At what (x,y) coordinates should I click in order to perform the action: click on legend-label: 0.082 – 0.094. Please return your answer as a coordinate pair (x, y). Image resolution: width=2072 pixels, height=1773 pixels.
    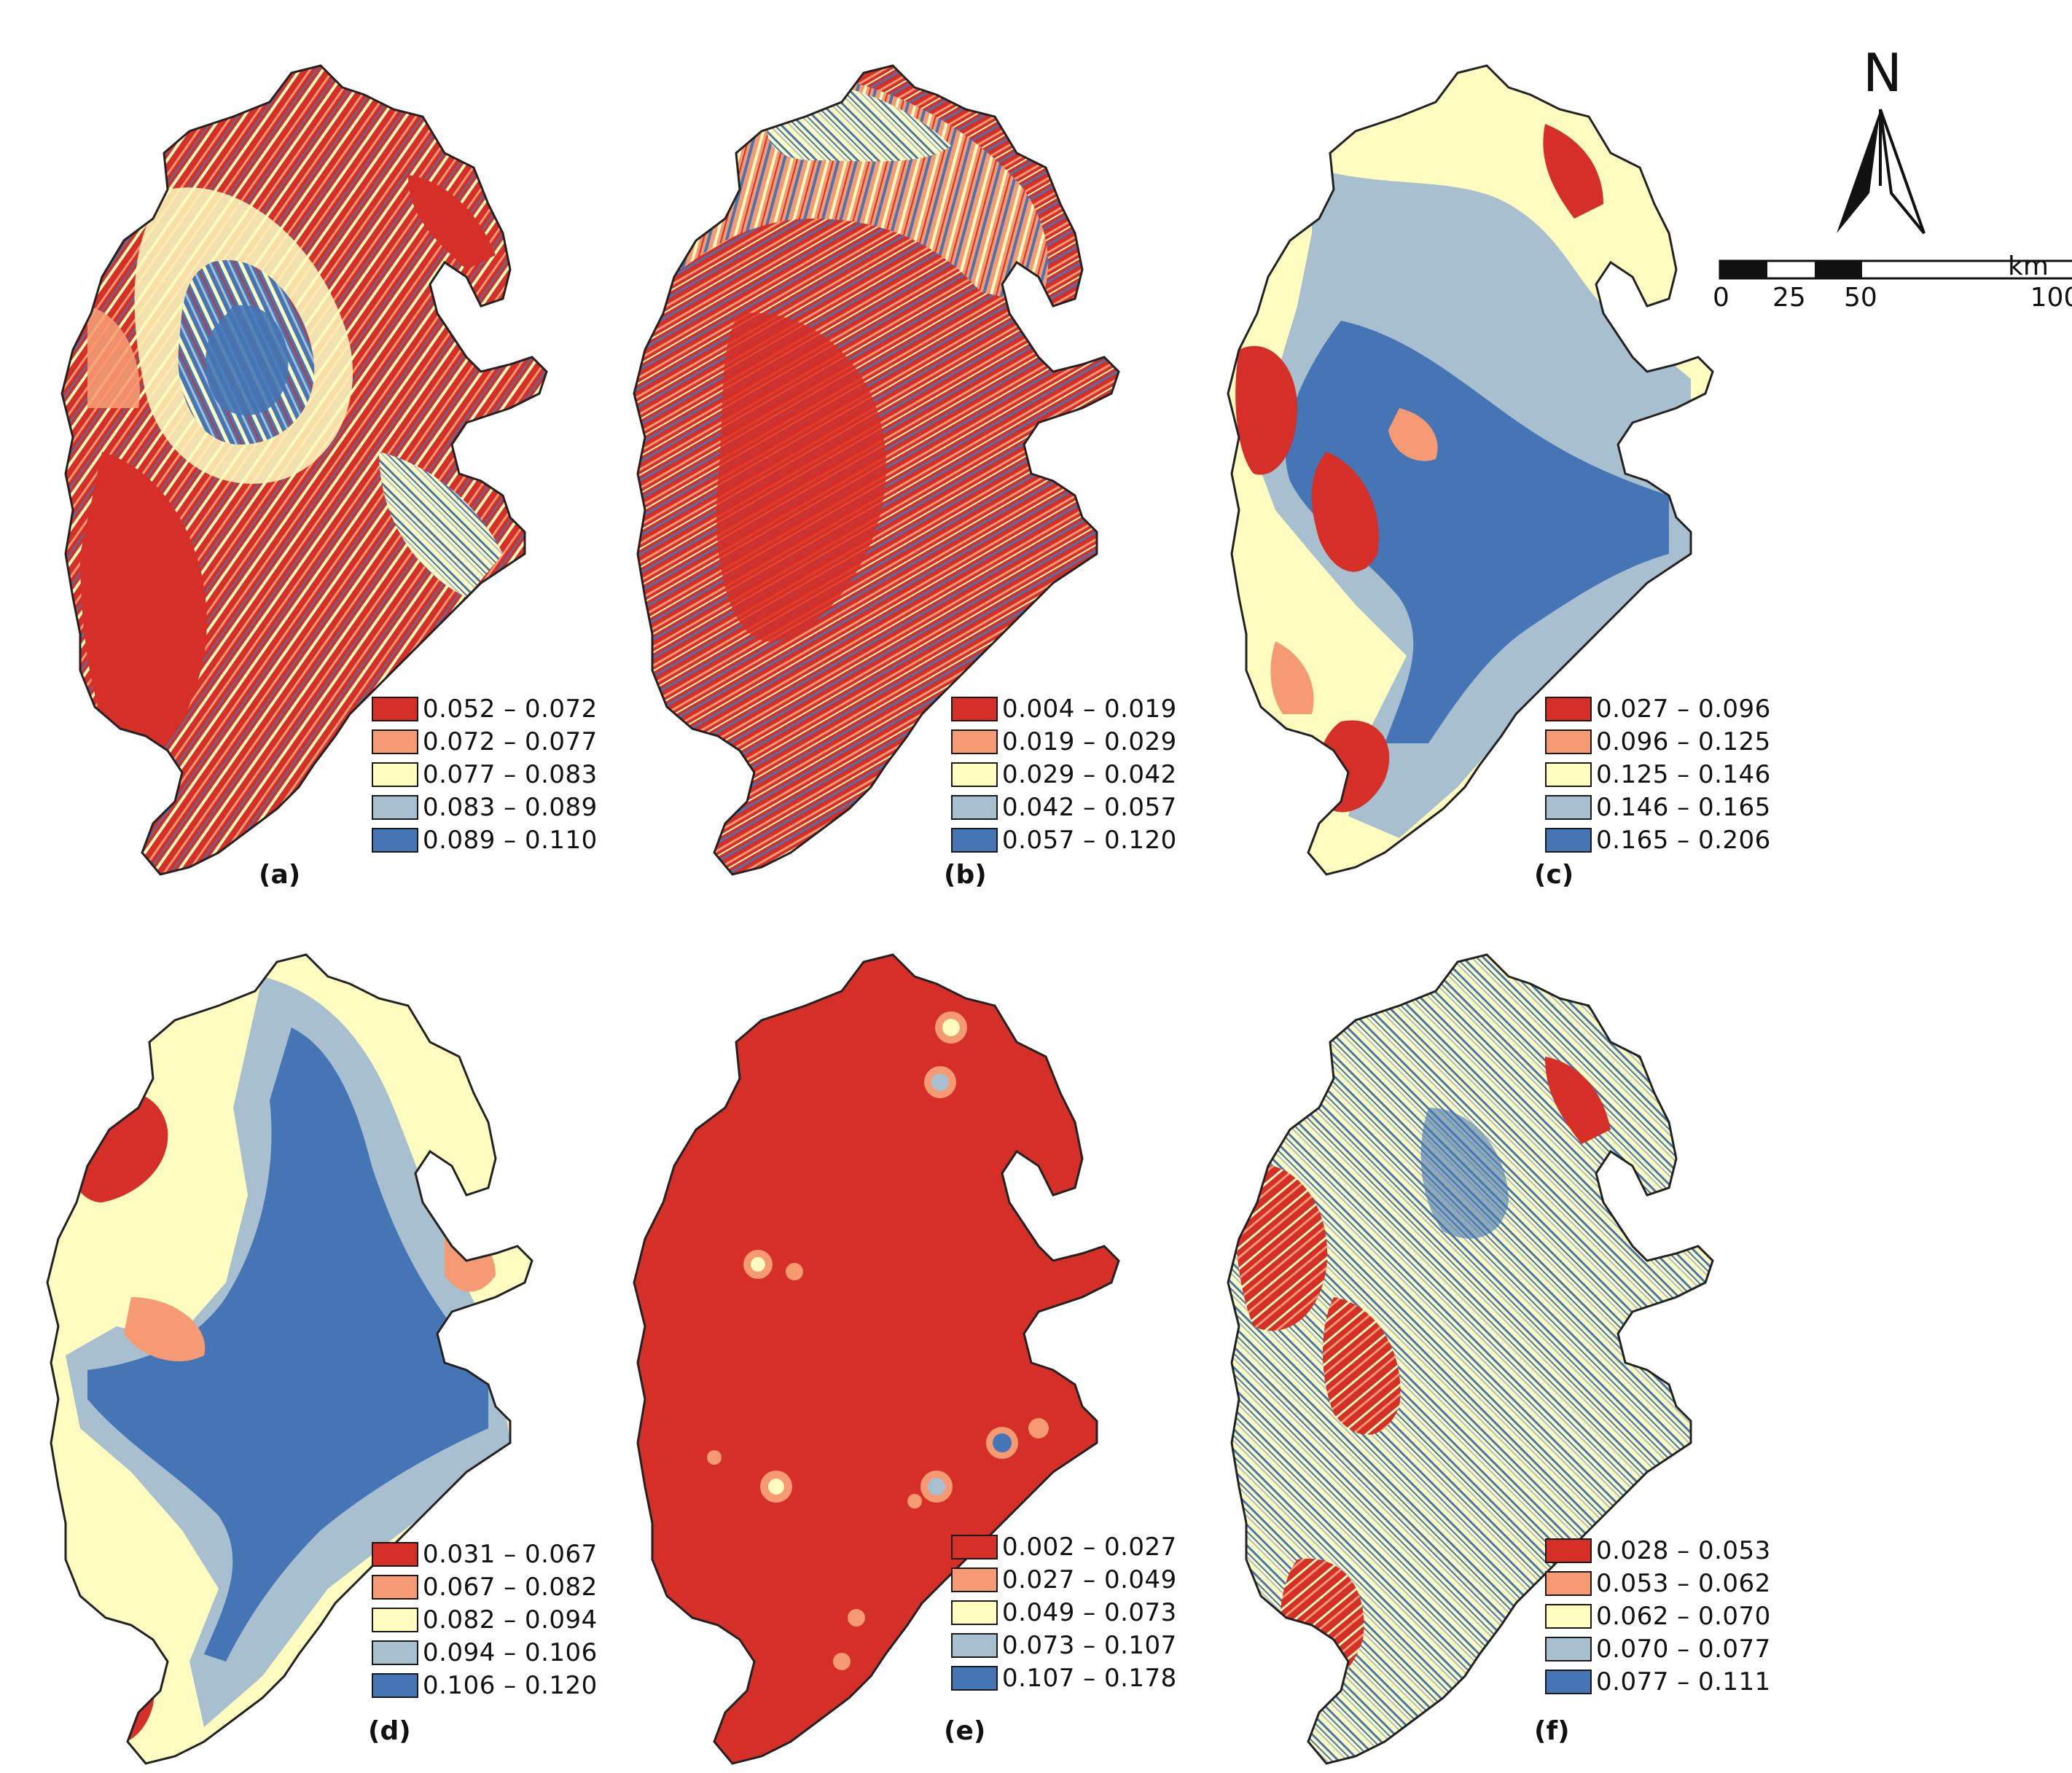
    Looking at the image, I should click on (510, 1620).